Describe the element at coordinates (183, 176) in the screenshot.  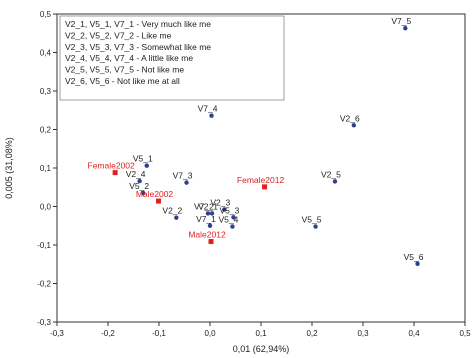
I see `point-label: V7_3` at that location.